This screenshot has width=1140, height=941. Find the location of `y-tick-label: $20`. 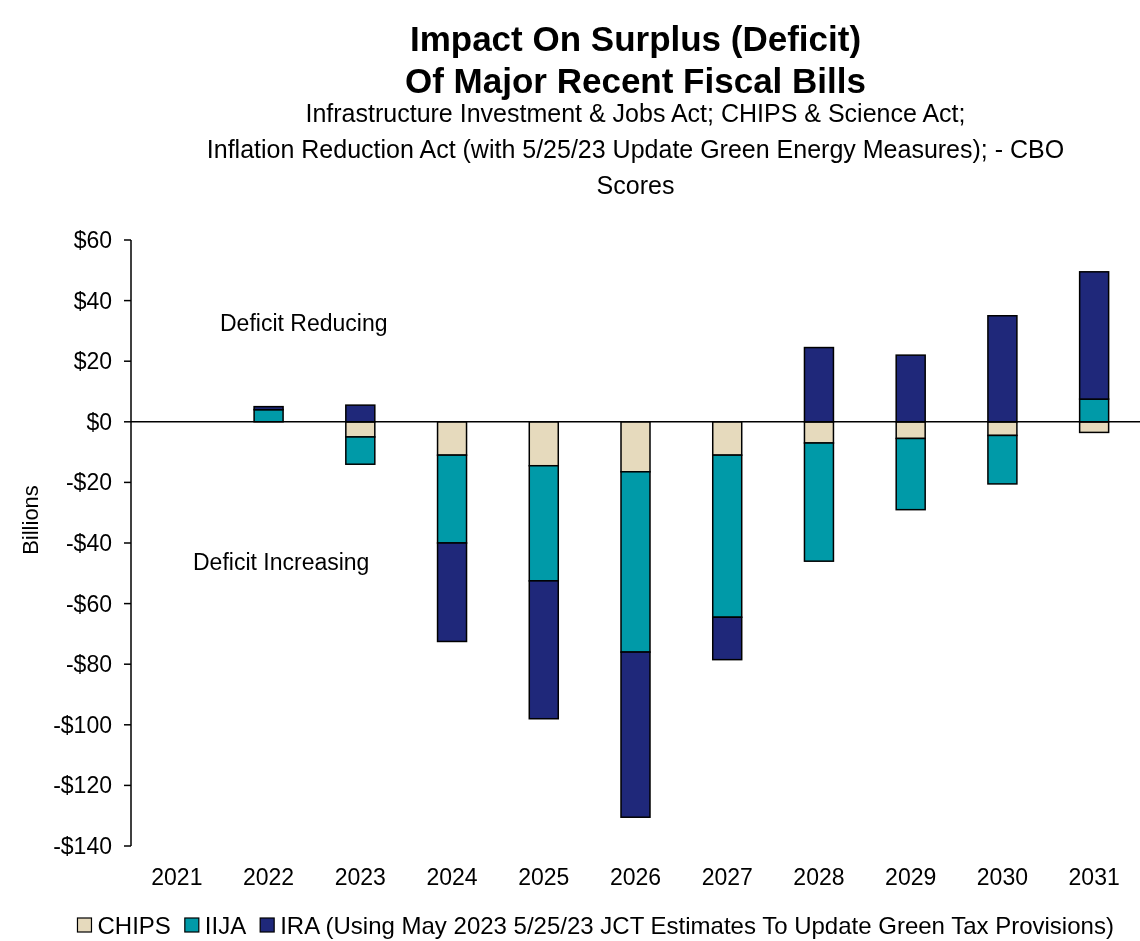

y-tick-label: $20 is located at coordinates (92, 361).